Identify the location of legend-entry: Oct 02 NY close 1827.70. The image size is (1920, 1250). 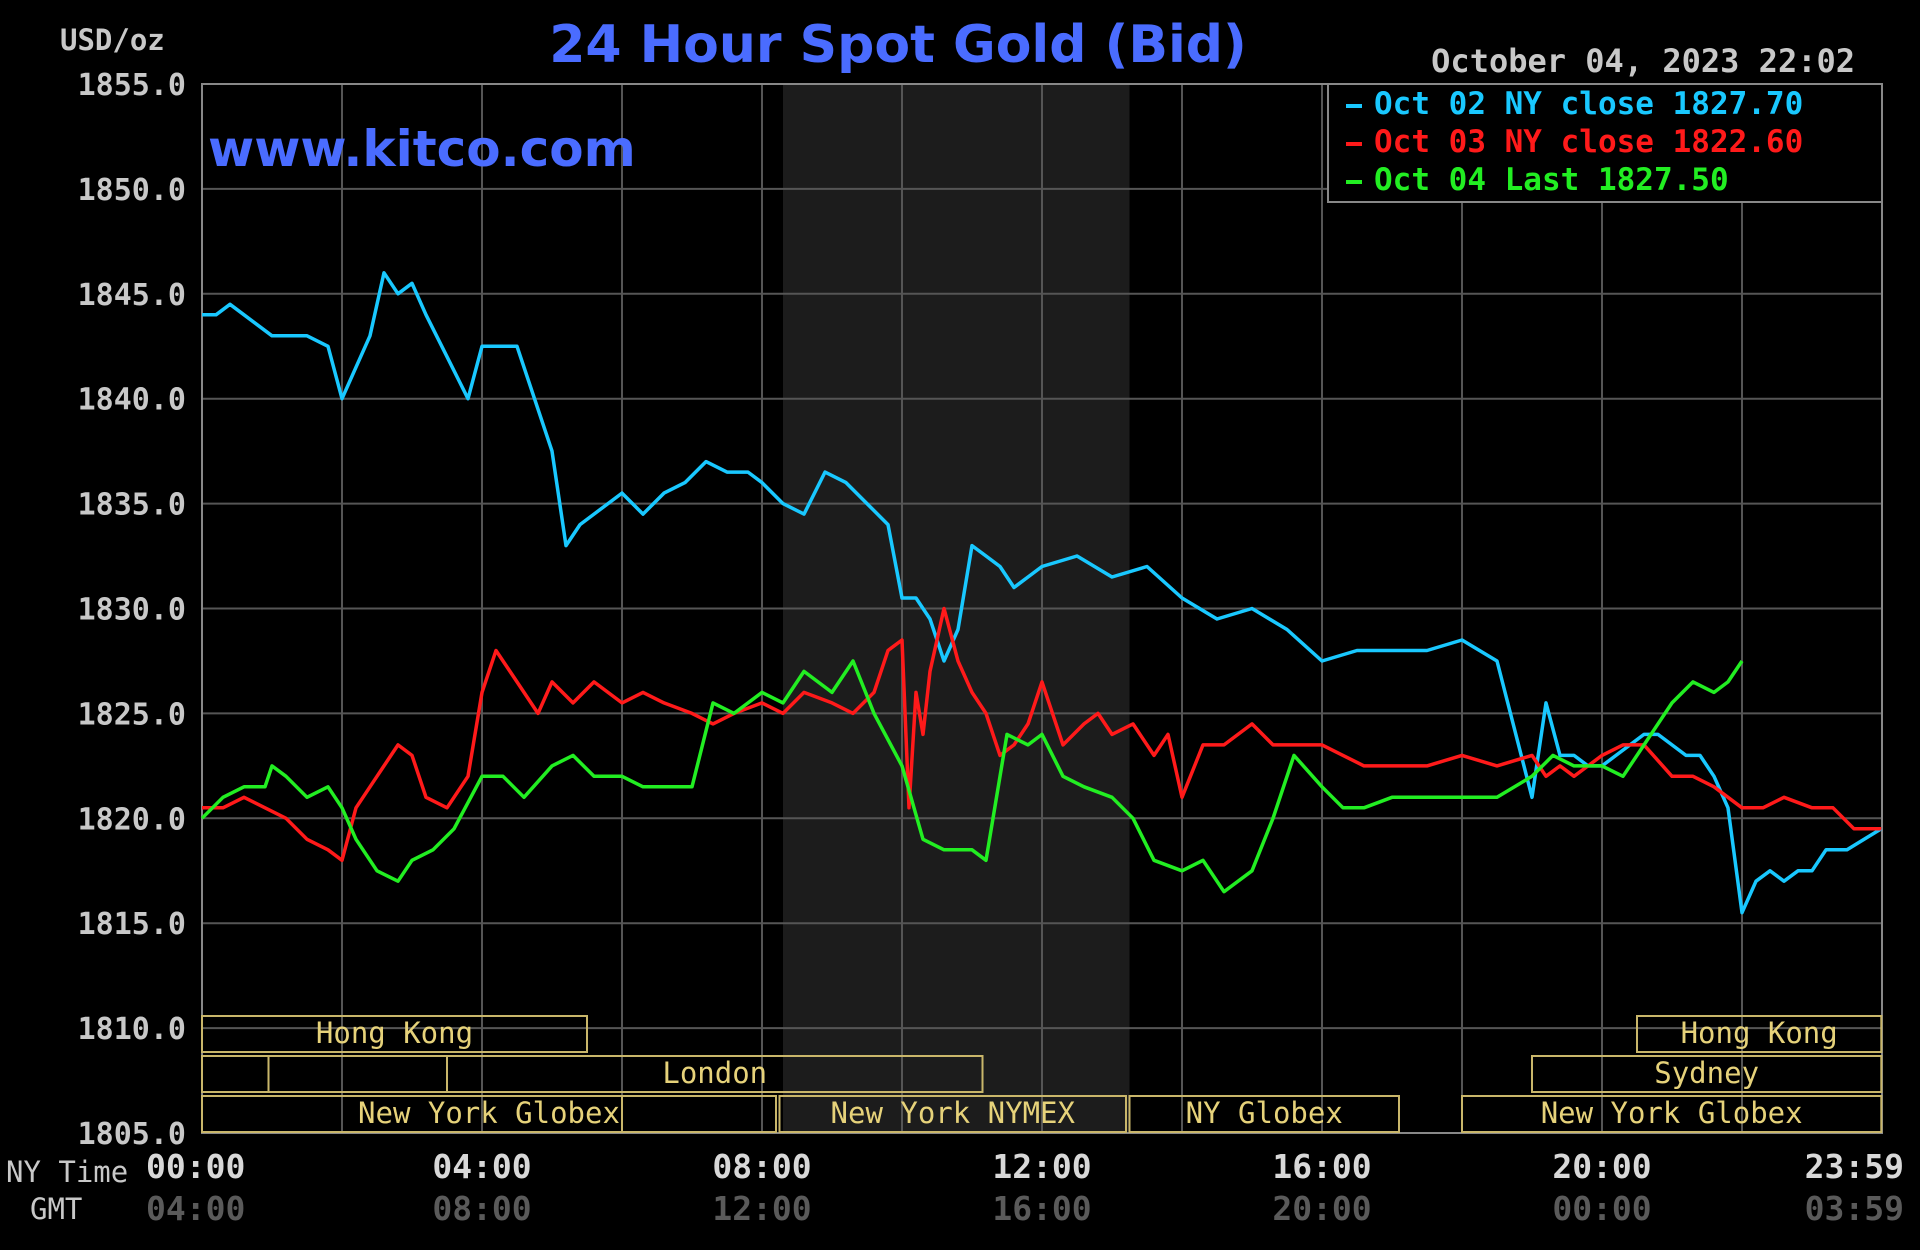
(1588, 104).